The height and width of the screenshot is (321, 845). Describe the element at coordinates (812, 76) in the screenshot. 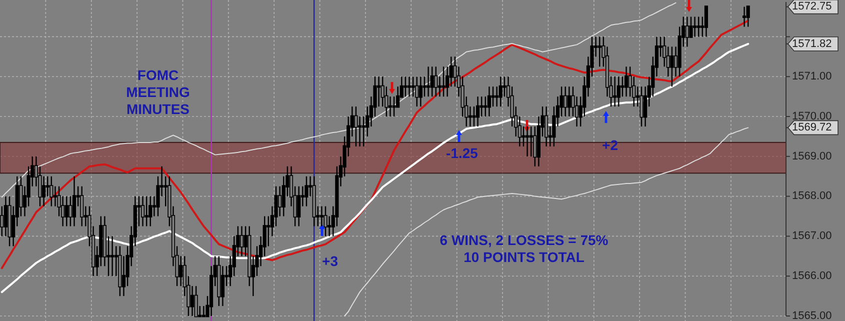

I see `y-tick-label: 1571.00` at that location.